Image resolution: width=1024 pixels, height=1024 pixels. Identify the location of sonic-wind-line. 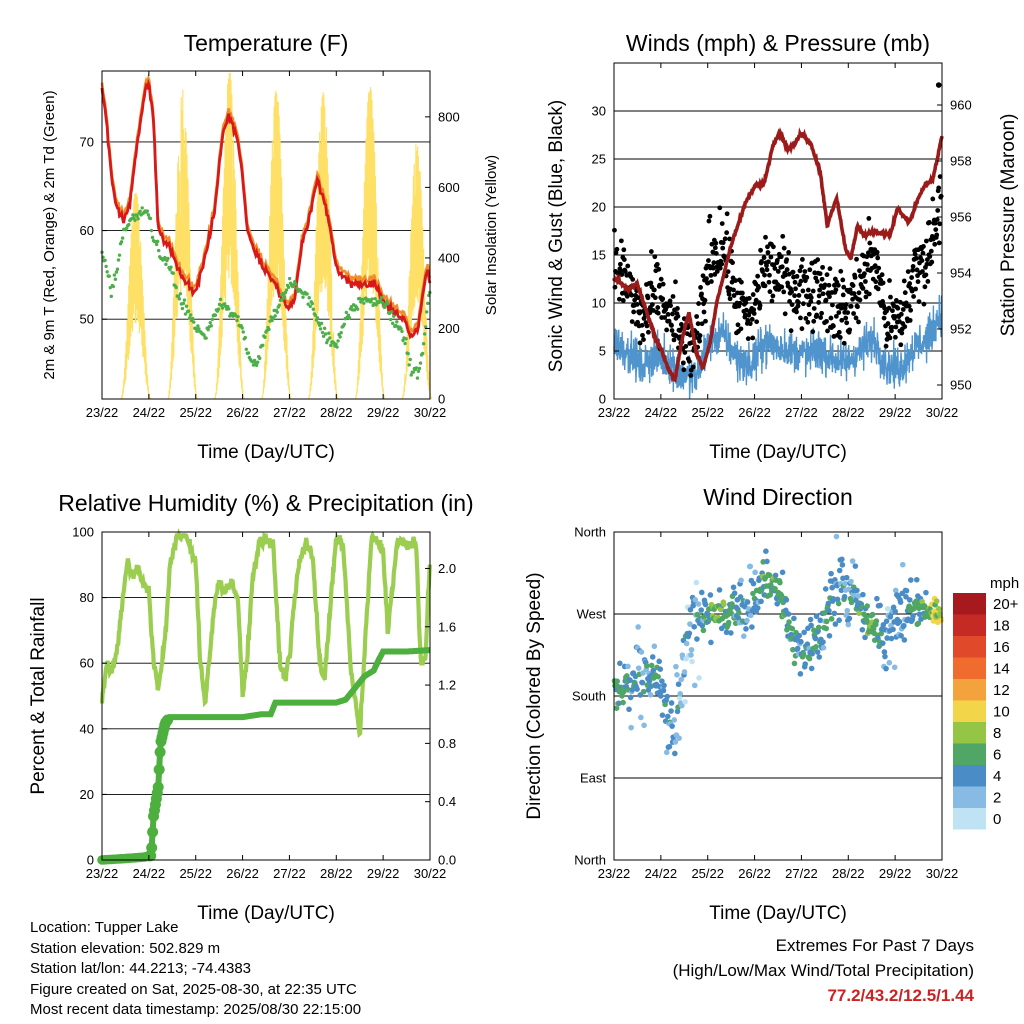
(778, 346).